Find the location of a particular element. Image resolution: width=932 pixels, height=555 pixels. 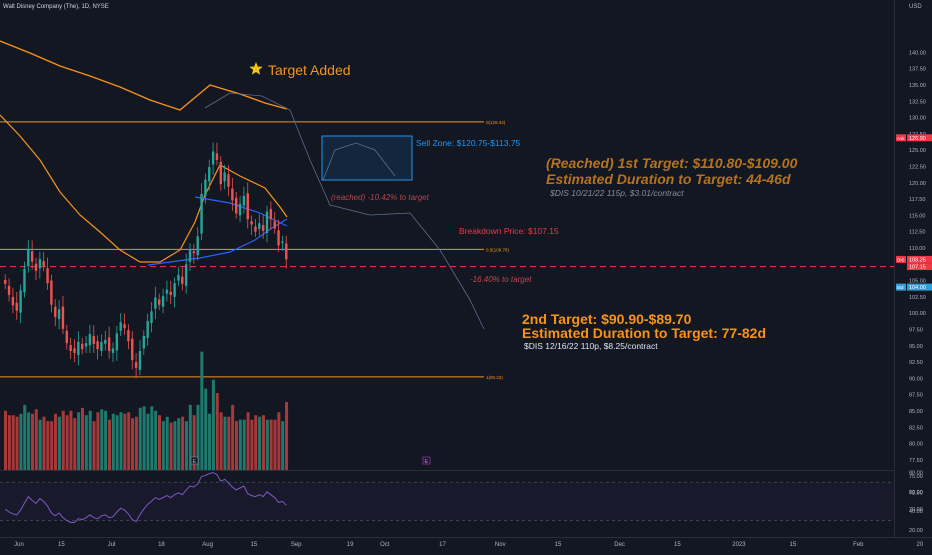

rsi-axis-tick-label: 20.00 is located at coordinates (916, 531).